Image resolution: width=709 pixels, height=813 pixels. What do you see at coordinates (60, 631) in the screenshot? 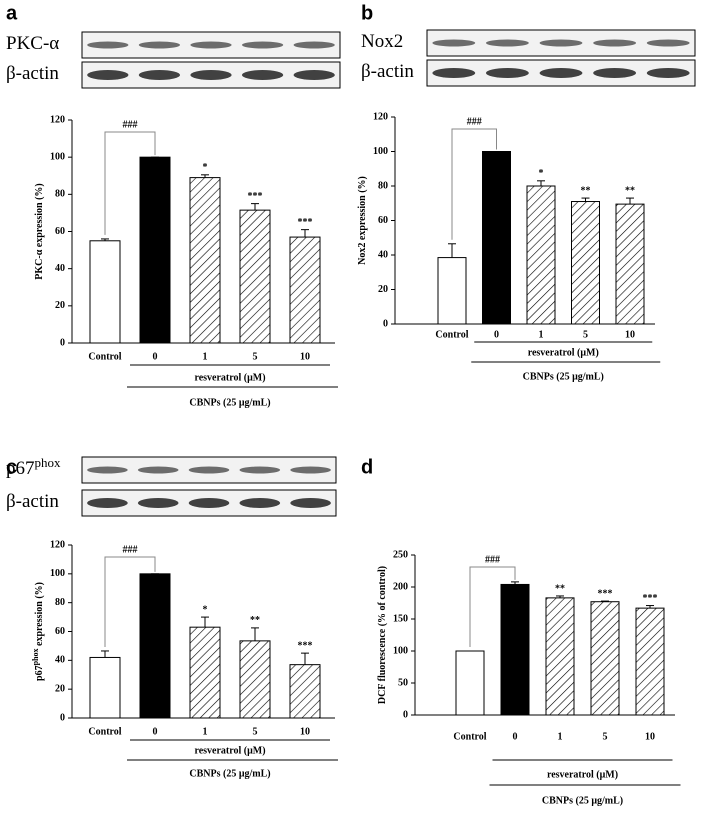
I see `y-tick-label: 60` at bounding box center [60, 631].